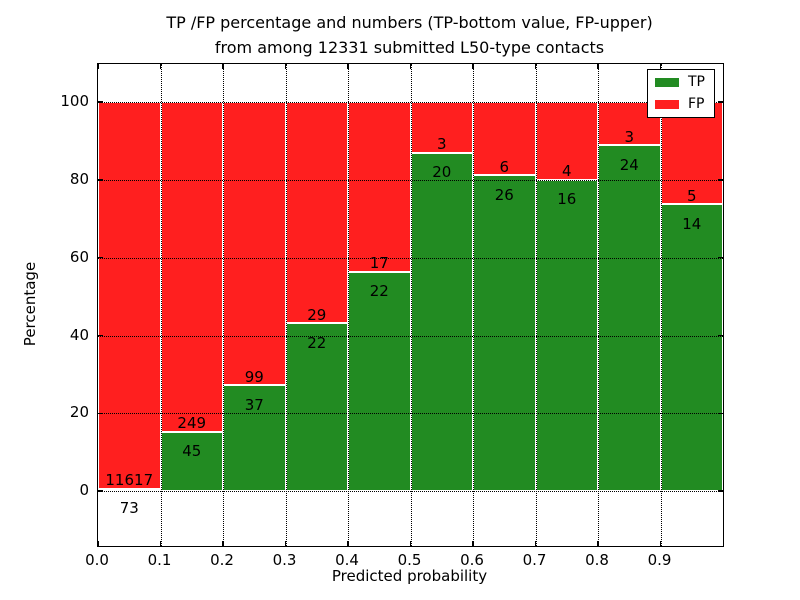  What do you see at coordinates (504, 194) in the screenshot?
I see `tp-count-label: 26` at bounding box center [504, 194].